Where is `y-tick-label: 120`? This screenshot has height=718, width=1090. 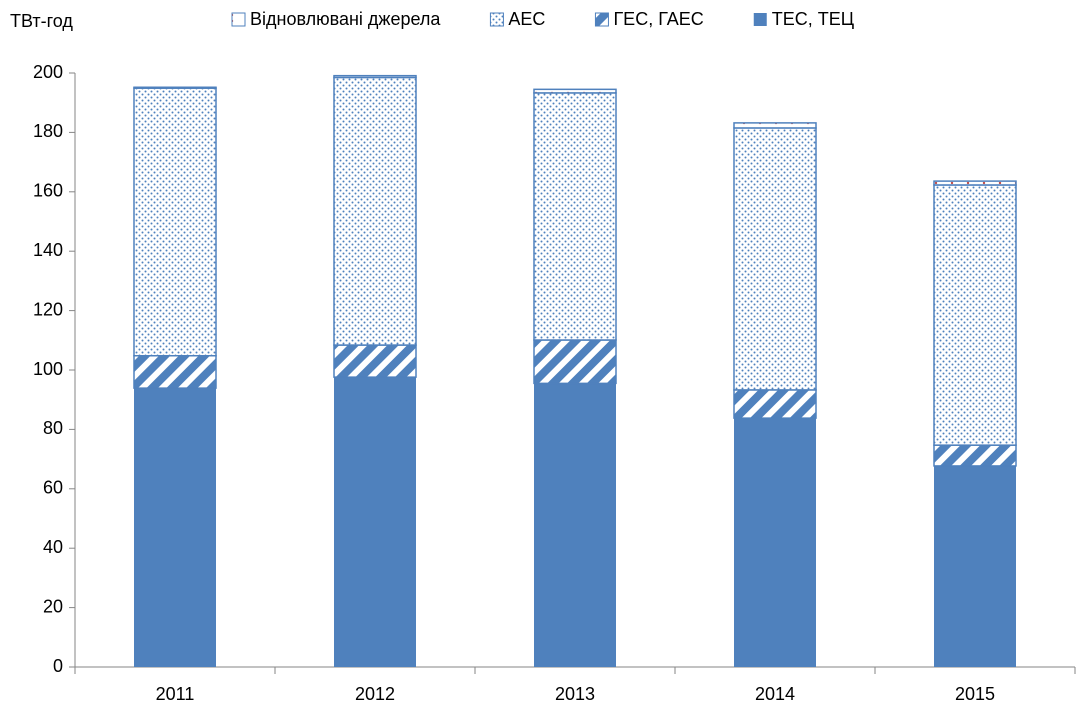
y-tick-label: 120 is located at coordinates (48, 309).